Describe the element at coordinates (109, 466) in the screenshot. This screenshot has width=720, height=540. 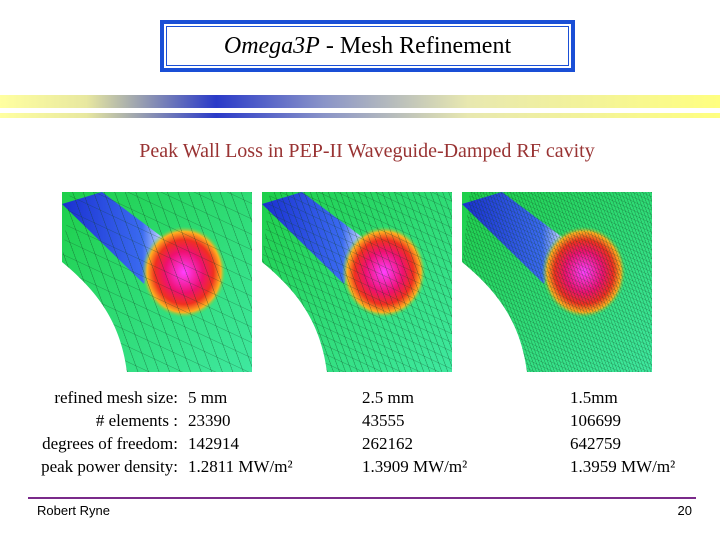
I see `row-label: peak power density:` at that location.